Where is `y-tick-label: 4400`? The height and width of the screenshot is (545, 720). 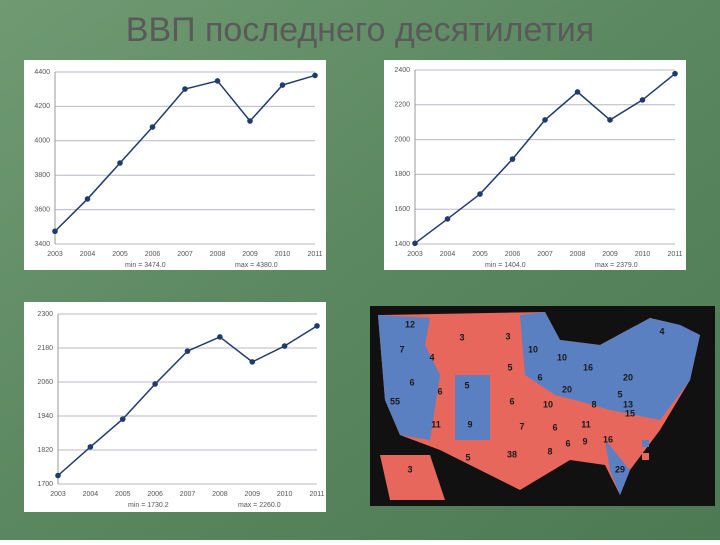
y-tick-label: 4400 is located at coordinates (42, 72).